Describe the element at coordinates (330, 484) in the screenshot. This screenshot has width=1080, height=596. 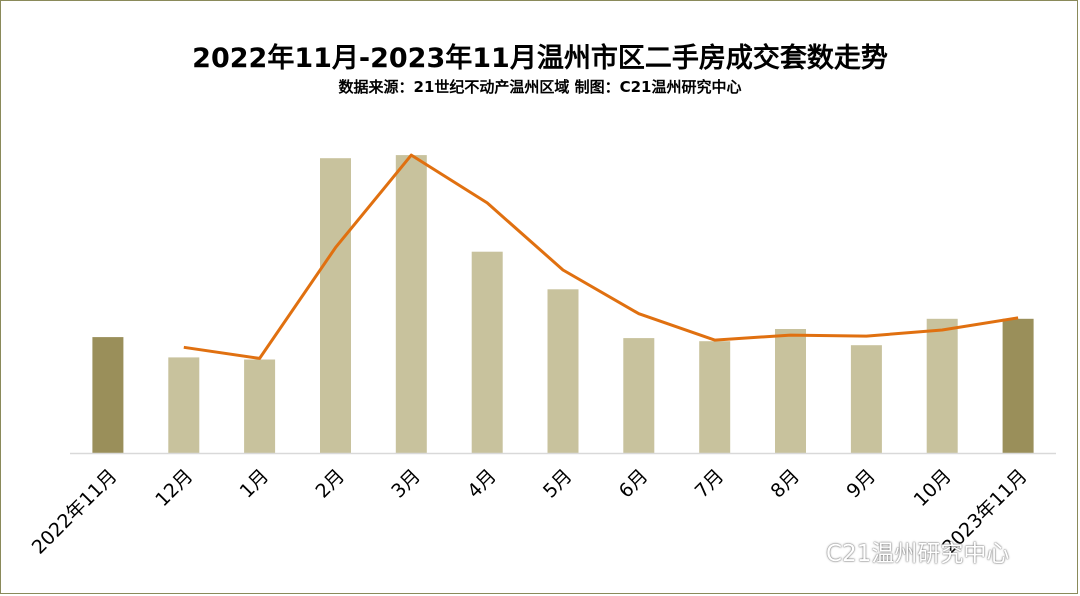
I see `x-tick-label: 2月` at that location.